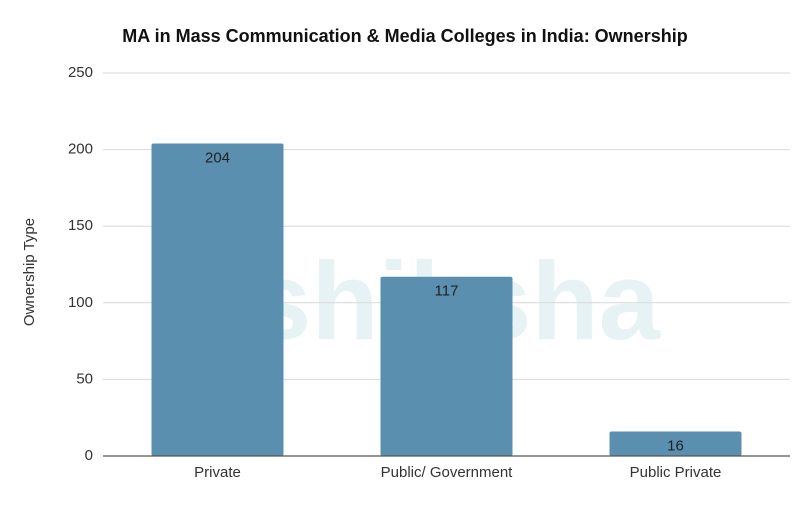 The height and width of the screenshot is (505, 812). I want to click on data-label: 117, so click(447, 291).